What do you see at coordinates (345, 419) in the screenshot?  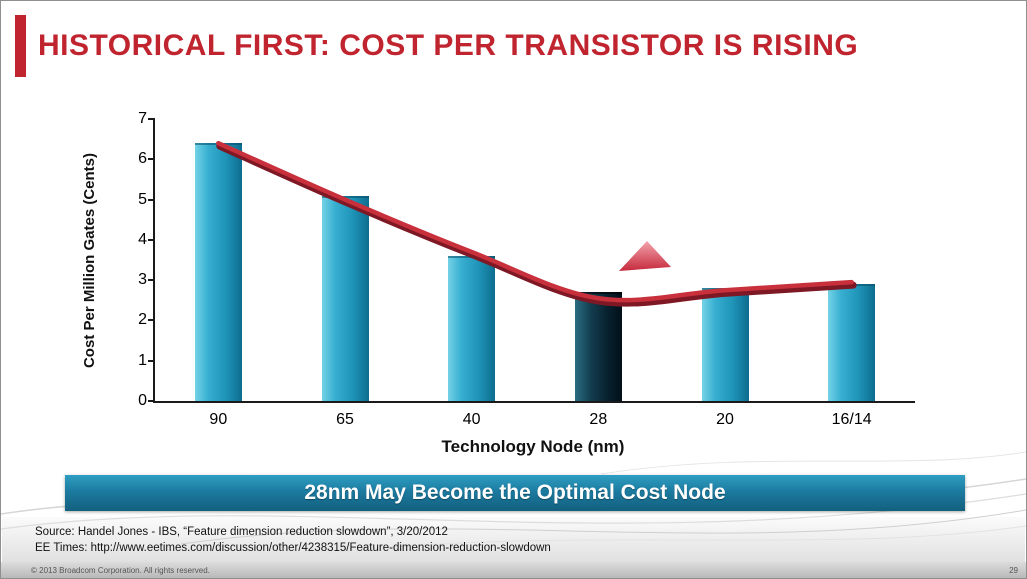 I see `x-tick-label: 65` at bounding box center [345, 419].